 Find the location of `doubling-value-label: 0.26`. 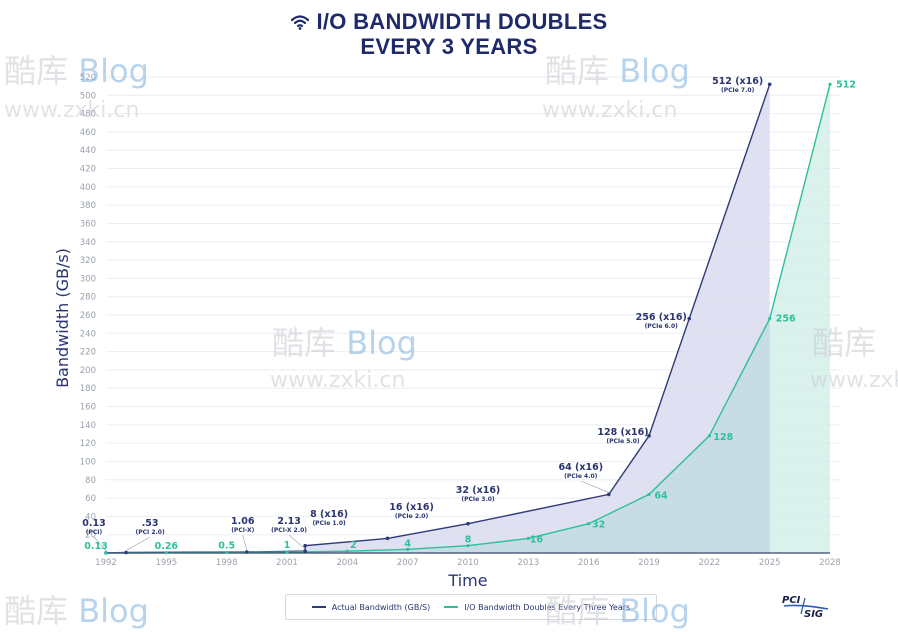

doubling-value-label: 0.26 is located at coordinates (167, 546).